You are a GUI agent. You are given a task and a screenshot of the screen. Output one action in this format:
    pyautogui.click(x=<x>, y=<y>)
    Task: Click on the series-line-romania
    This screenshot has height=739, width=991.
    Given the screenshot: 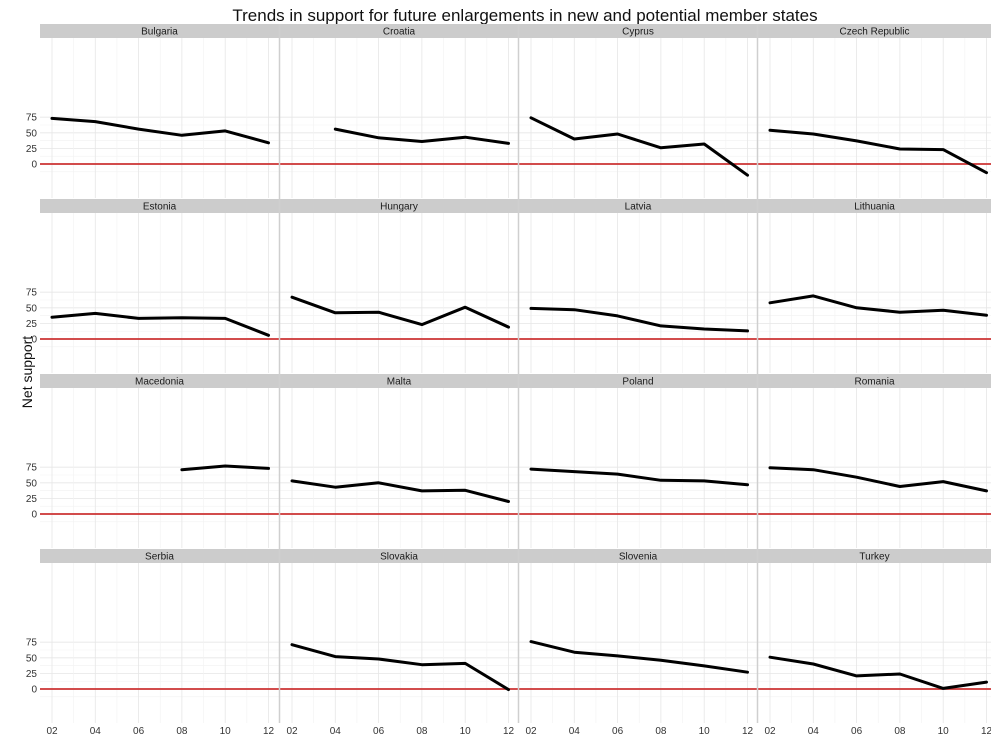 What is the action you would take?
    pyautogui.click(x=878, y=479)
    